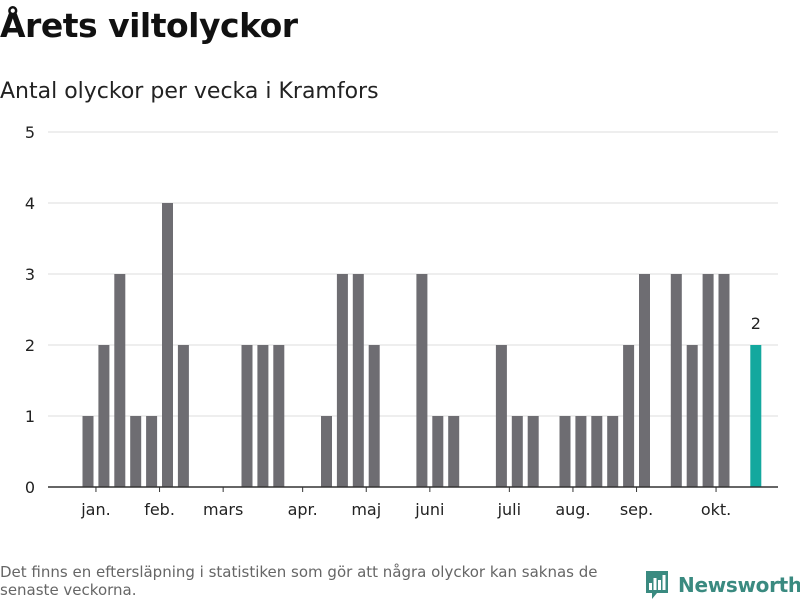 The height and width of the screenshot is (601, 800). What do you see at coordinates (30, 310) in the screenshot?
I see `y-axis-ticks: 0 1 2 3 4 5` at bounding box center [30, 310].